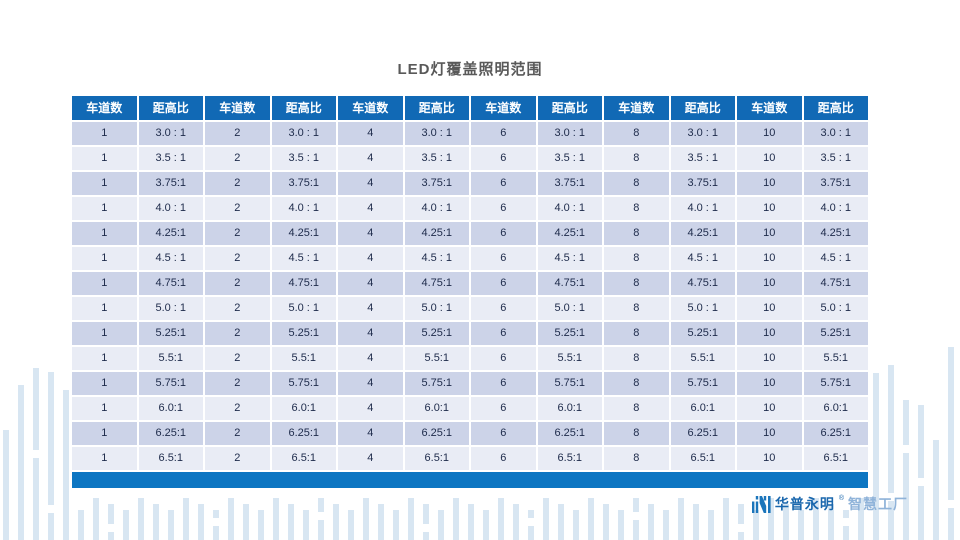 The width and height of the screenshot is (960, 540). Describe the element at coordinates (170, 208) in the screenshot. I see `ratio-cell: 4.0 : 1` at that location.